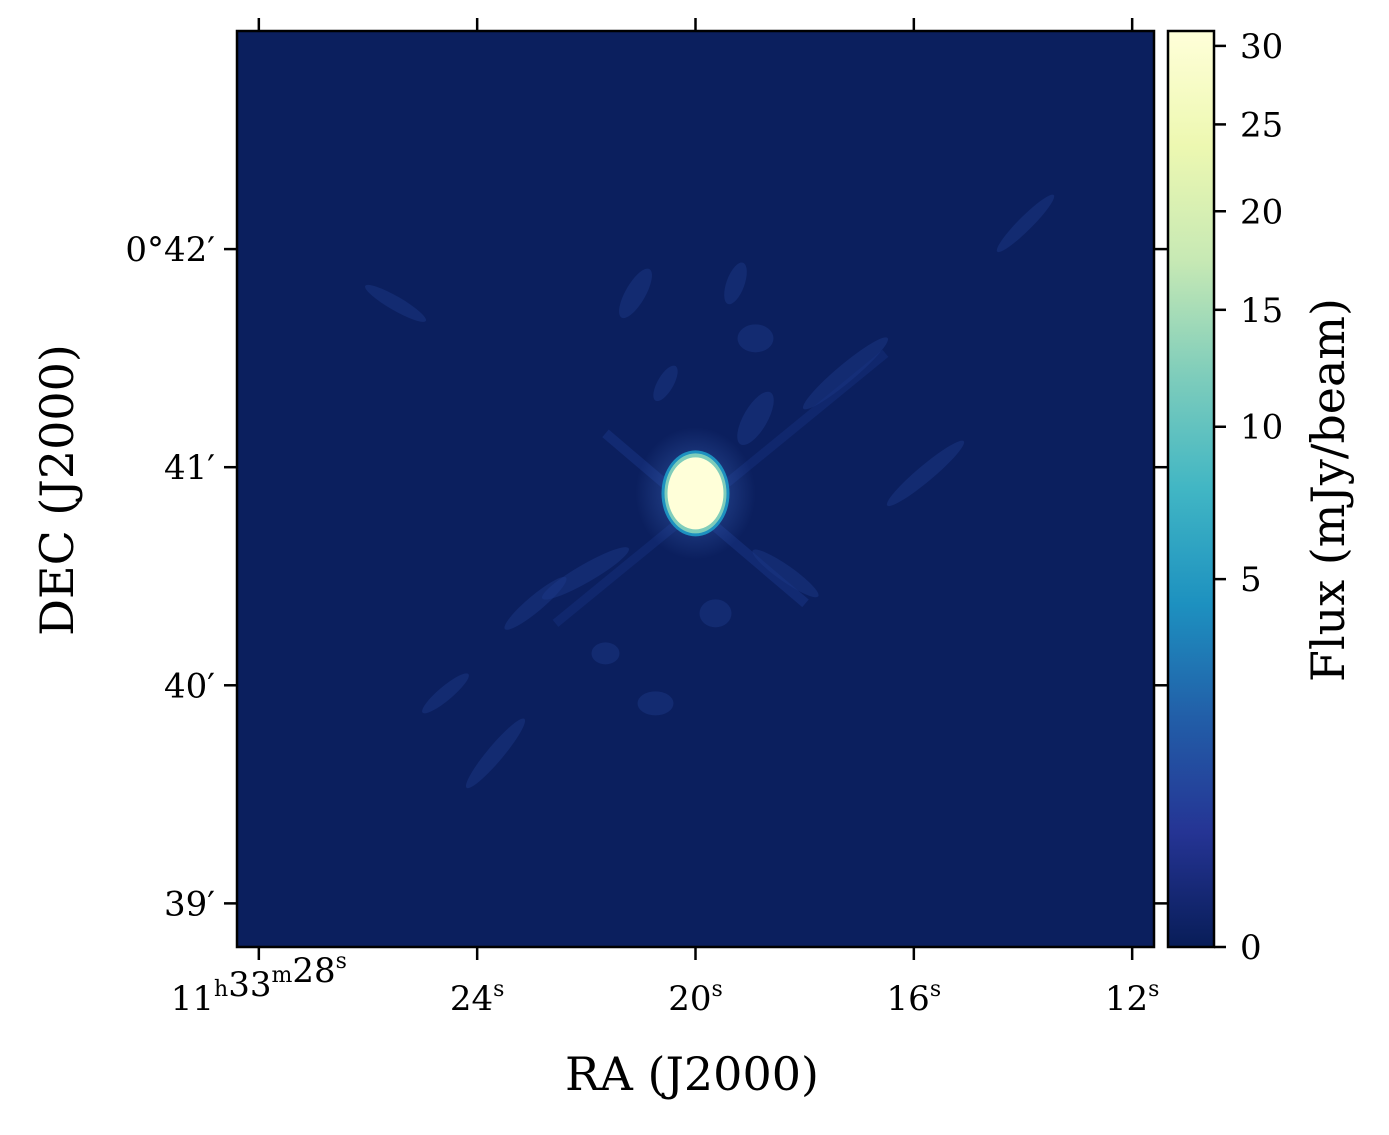 The height and width of the screenshot is (1135, 1389). I want to click on colorbar-tick-label: 30, so click(1261, 47).